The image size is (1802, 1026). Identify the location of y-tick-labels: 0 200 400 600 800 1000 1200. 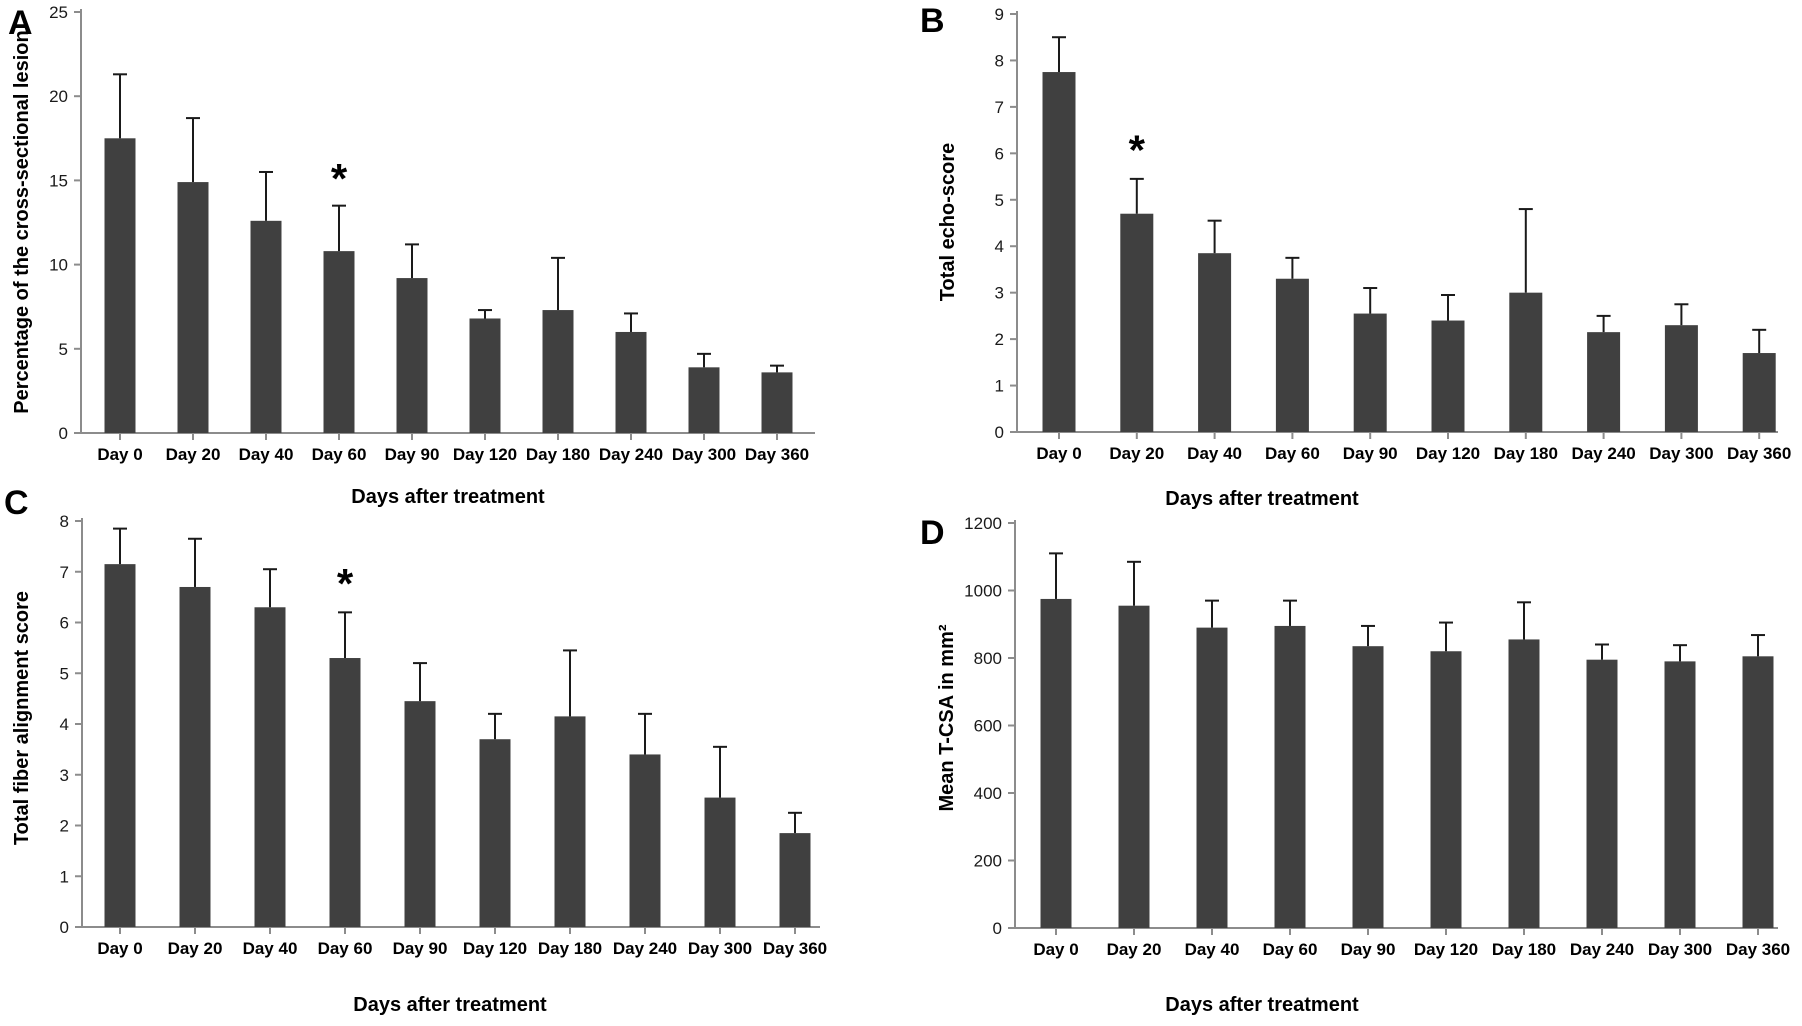
(983, 726).